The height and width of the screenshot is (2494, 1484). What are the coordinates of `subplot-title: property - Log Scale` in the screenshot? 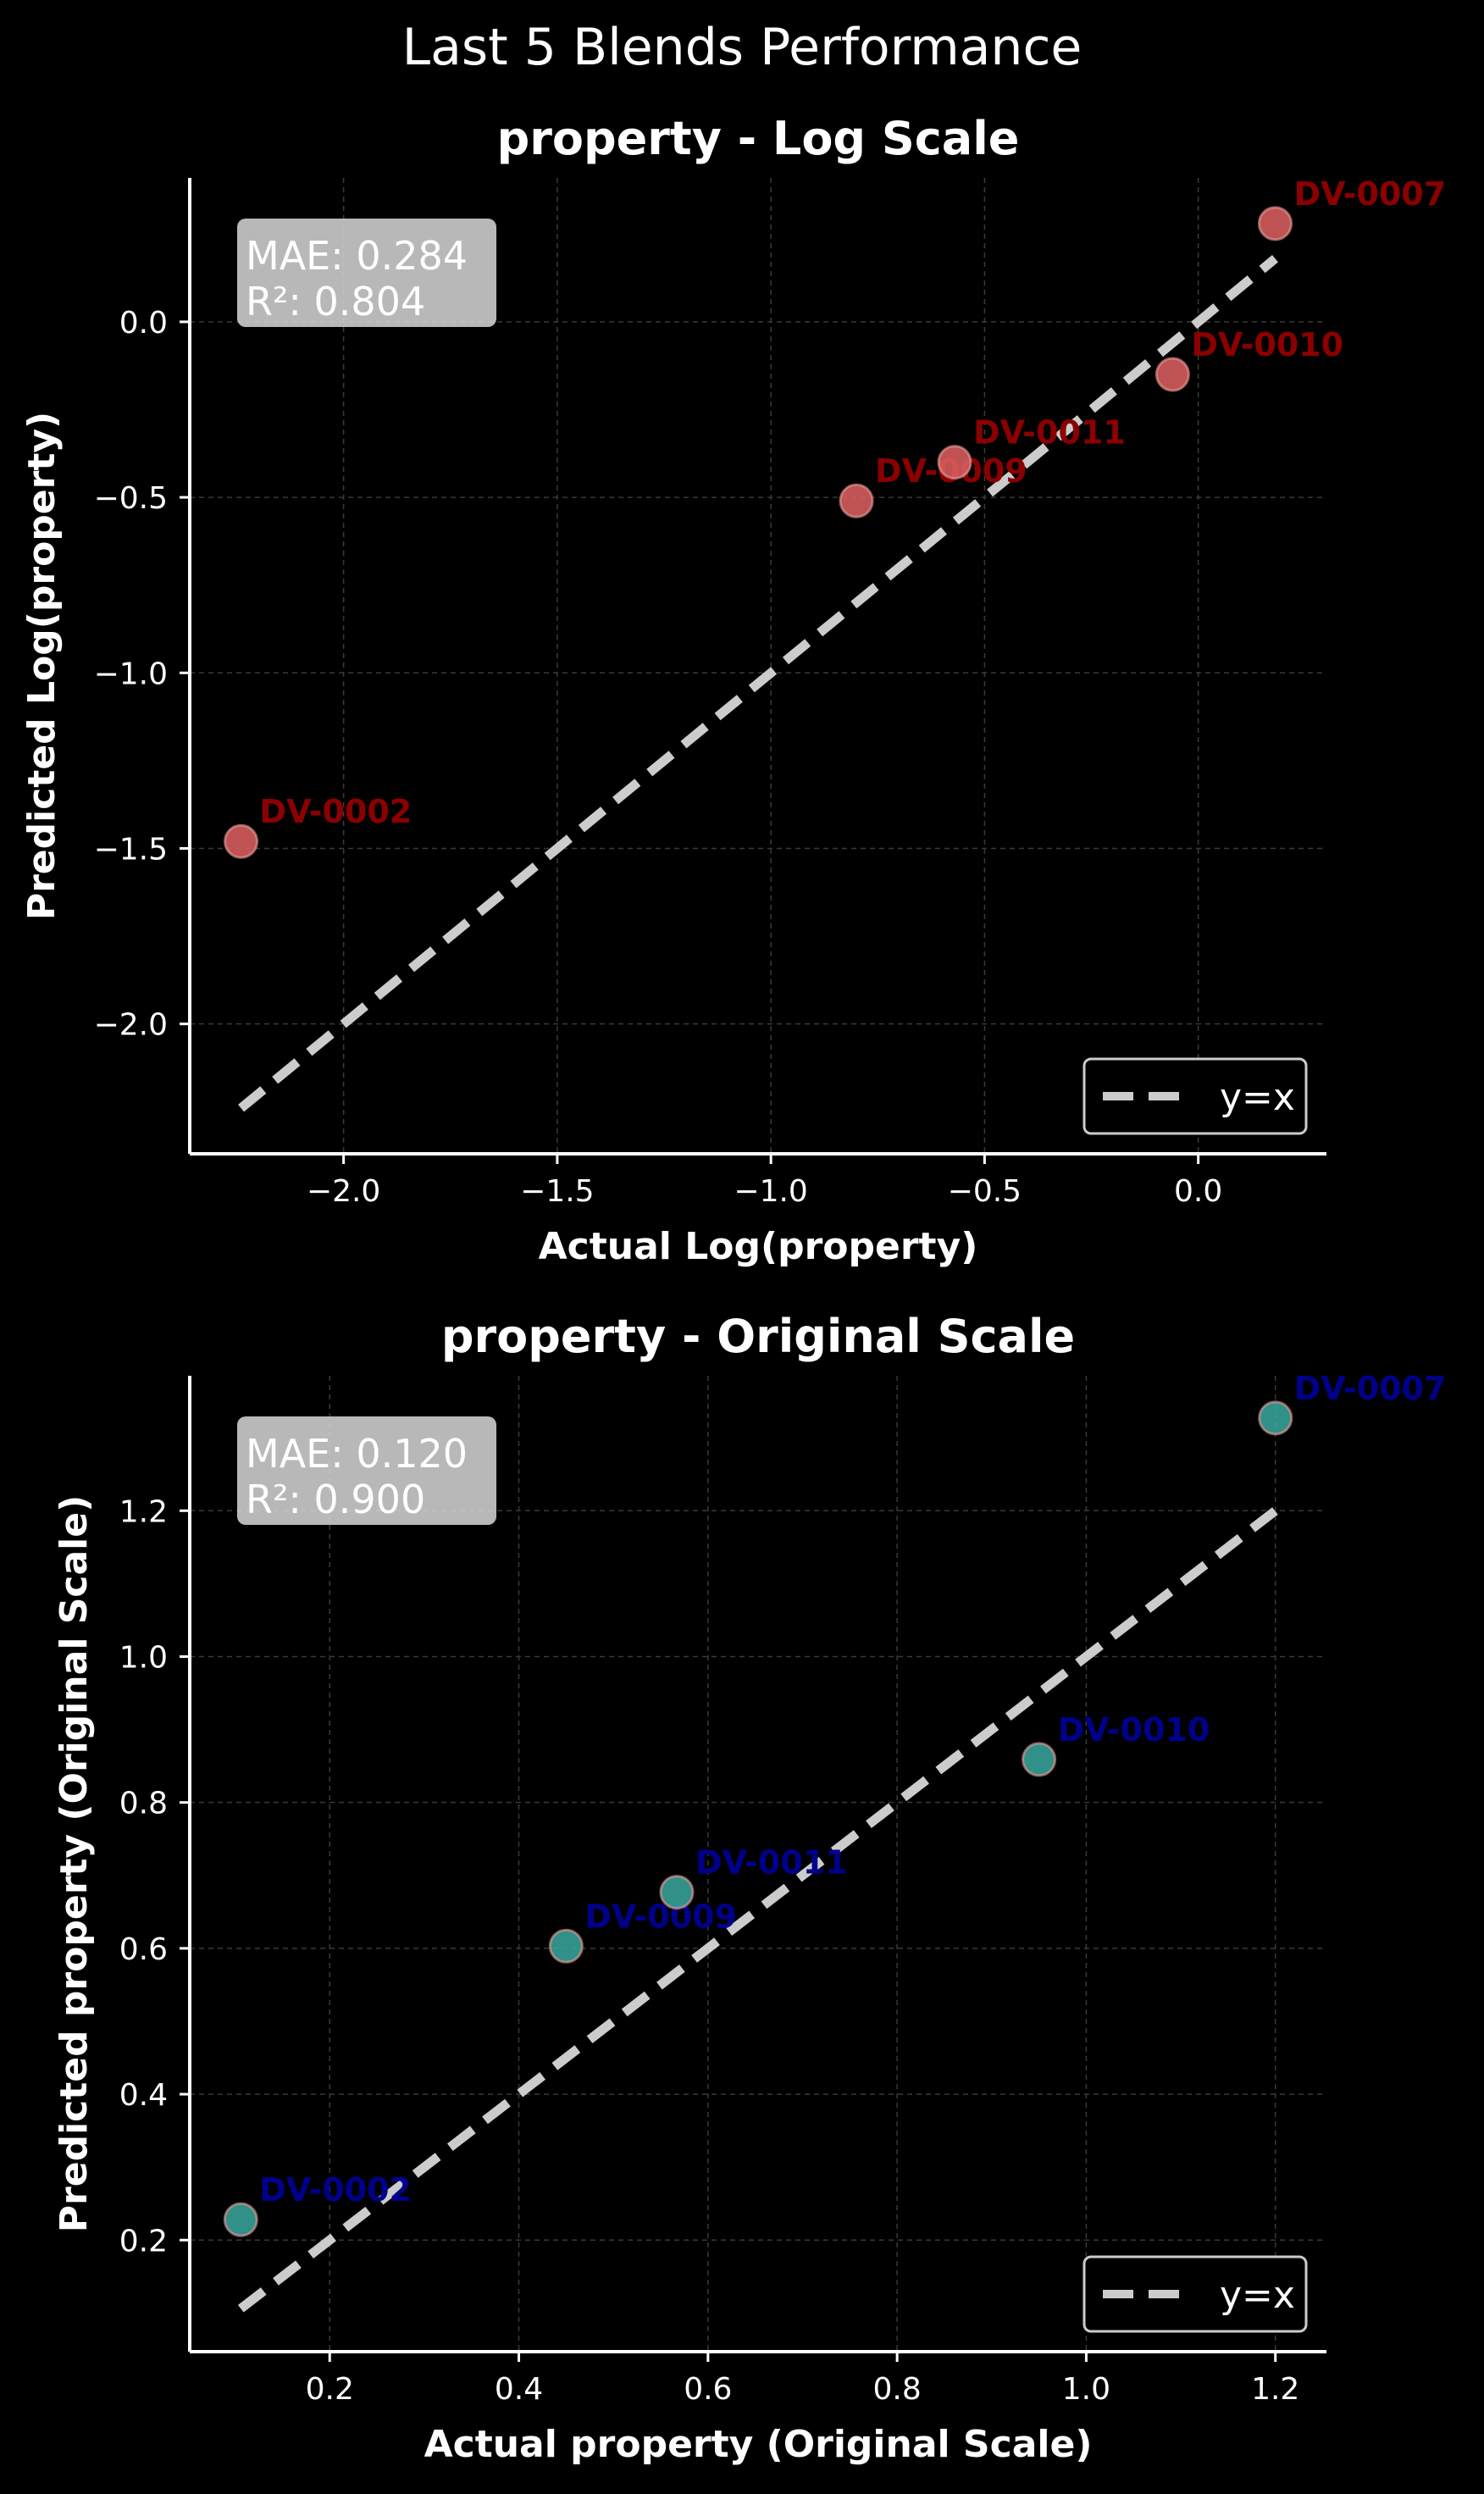 It's located at (758, 138).